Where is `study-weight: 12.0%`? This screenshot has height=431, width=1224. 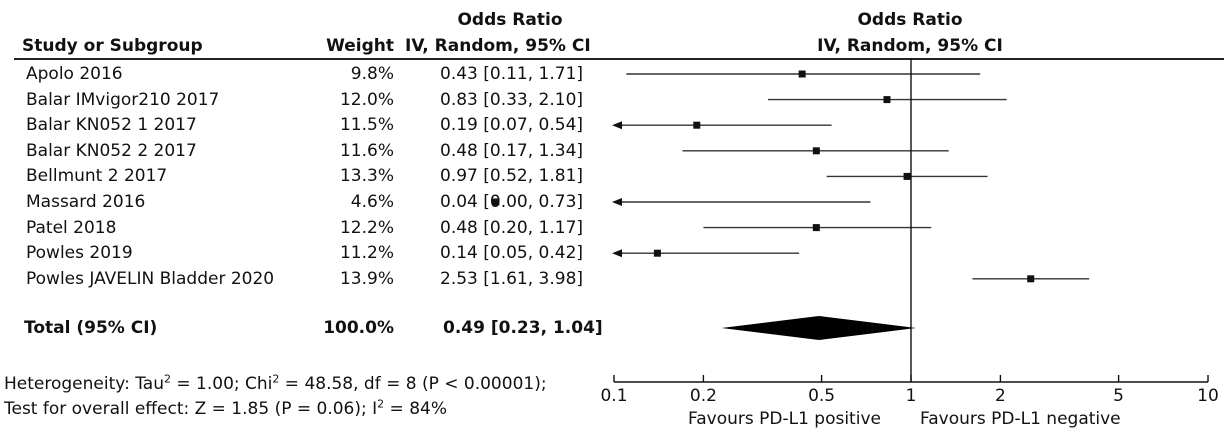
study-weight: 12.0% is located at coordinates (366, 99).